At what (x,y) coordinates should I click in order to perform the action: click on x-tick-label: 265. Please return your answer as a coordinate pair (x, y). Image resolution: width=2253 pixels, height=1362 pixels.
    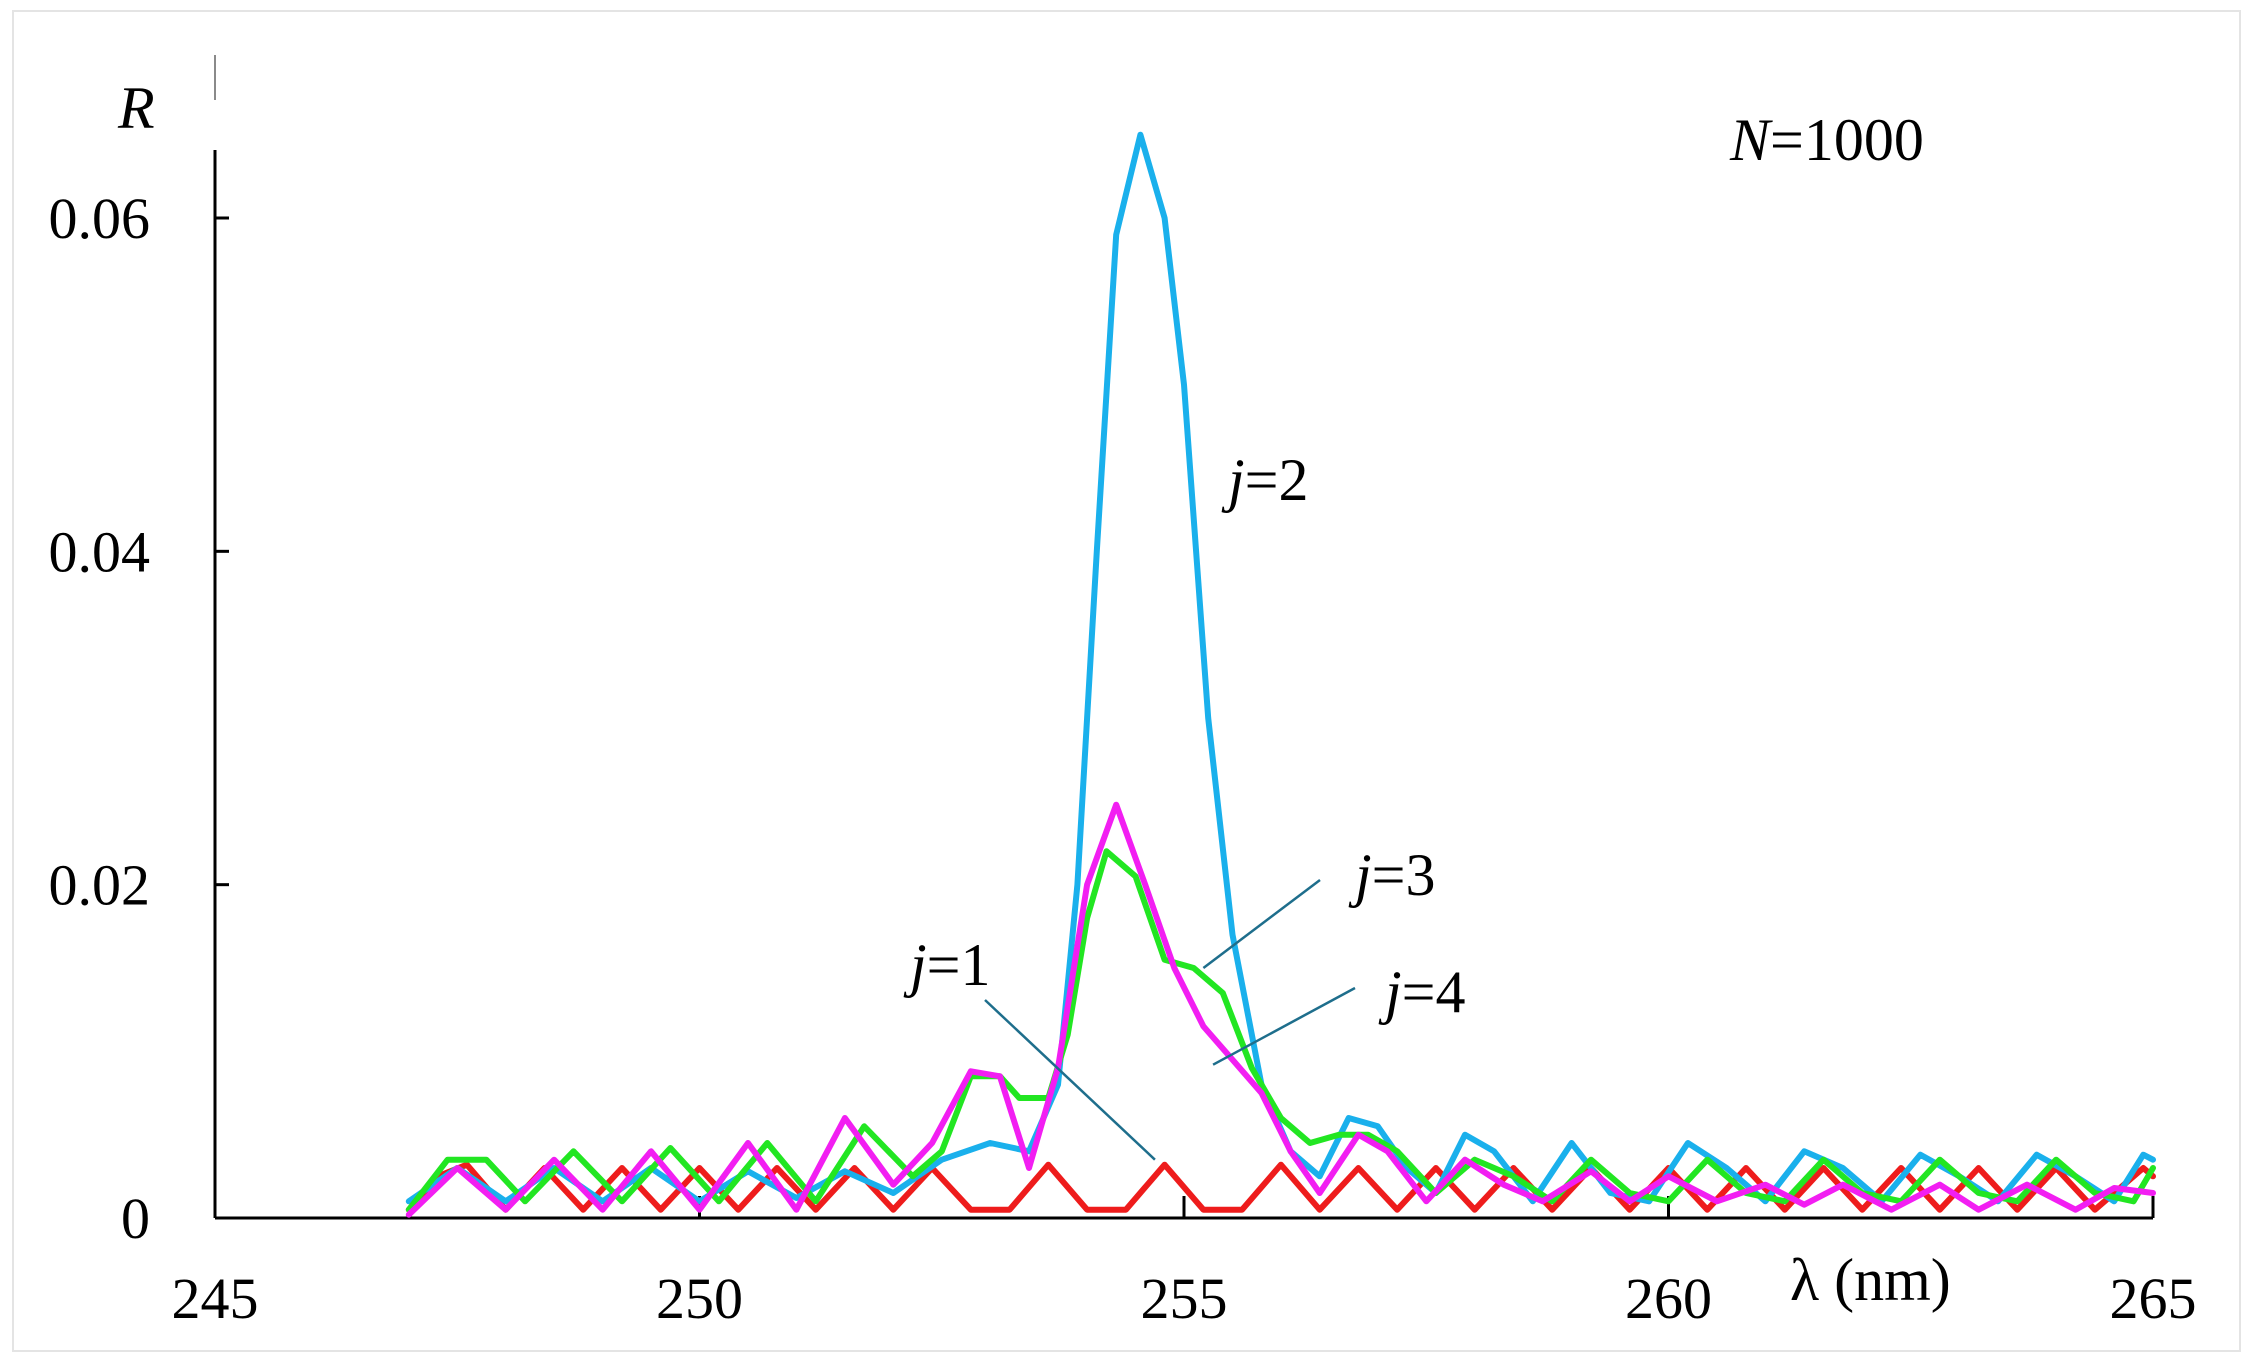
    Looking at the image, I should click on (2153, 1298).